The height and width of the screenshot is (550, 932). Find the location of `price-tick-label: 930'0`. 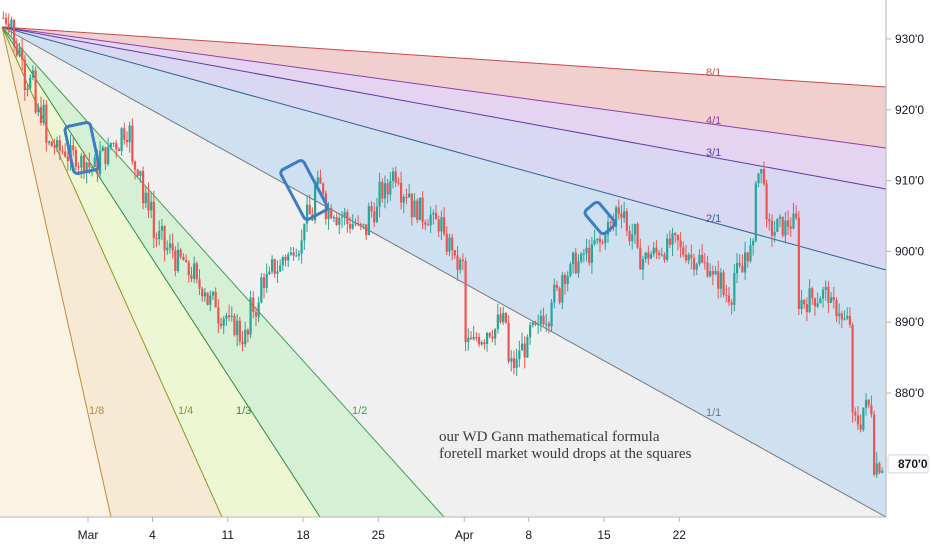

price-tick-label: 930'0 is located at coordinates (909, 39).